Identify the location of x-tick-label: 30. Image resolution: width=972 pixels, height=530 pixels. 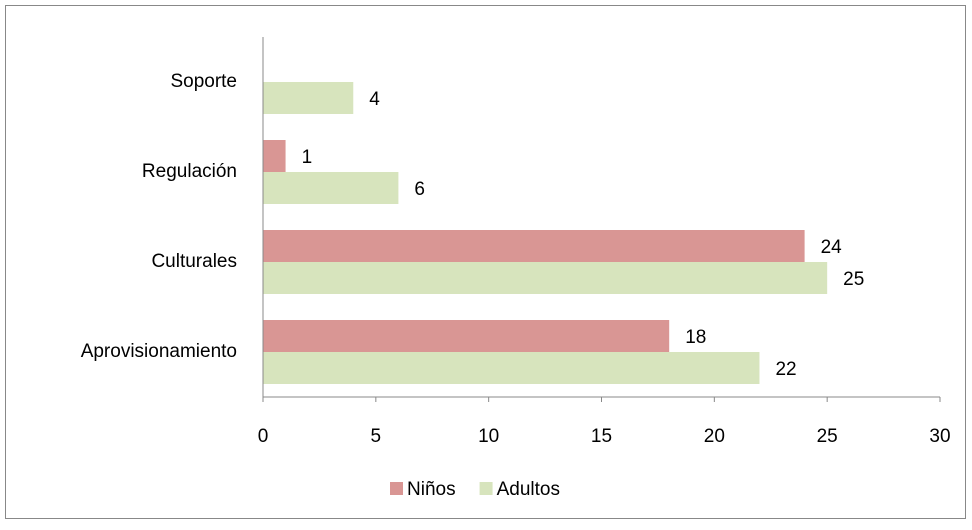
(939, 436).